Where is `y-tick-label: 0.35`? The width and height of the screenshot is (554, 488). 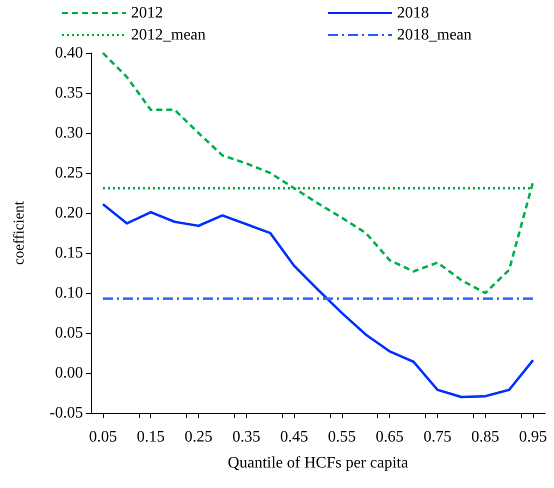
y-tick-label: 0.35 is located at coordinates (69, 93).